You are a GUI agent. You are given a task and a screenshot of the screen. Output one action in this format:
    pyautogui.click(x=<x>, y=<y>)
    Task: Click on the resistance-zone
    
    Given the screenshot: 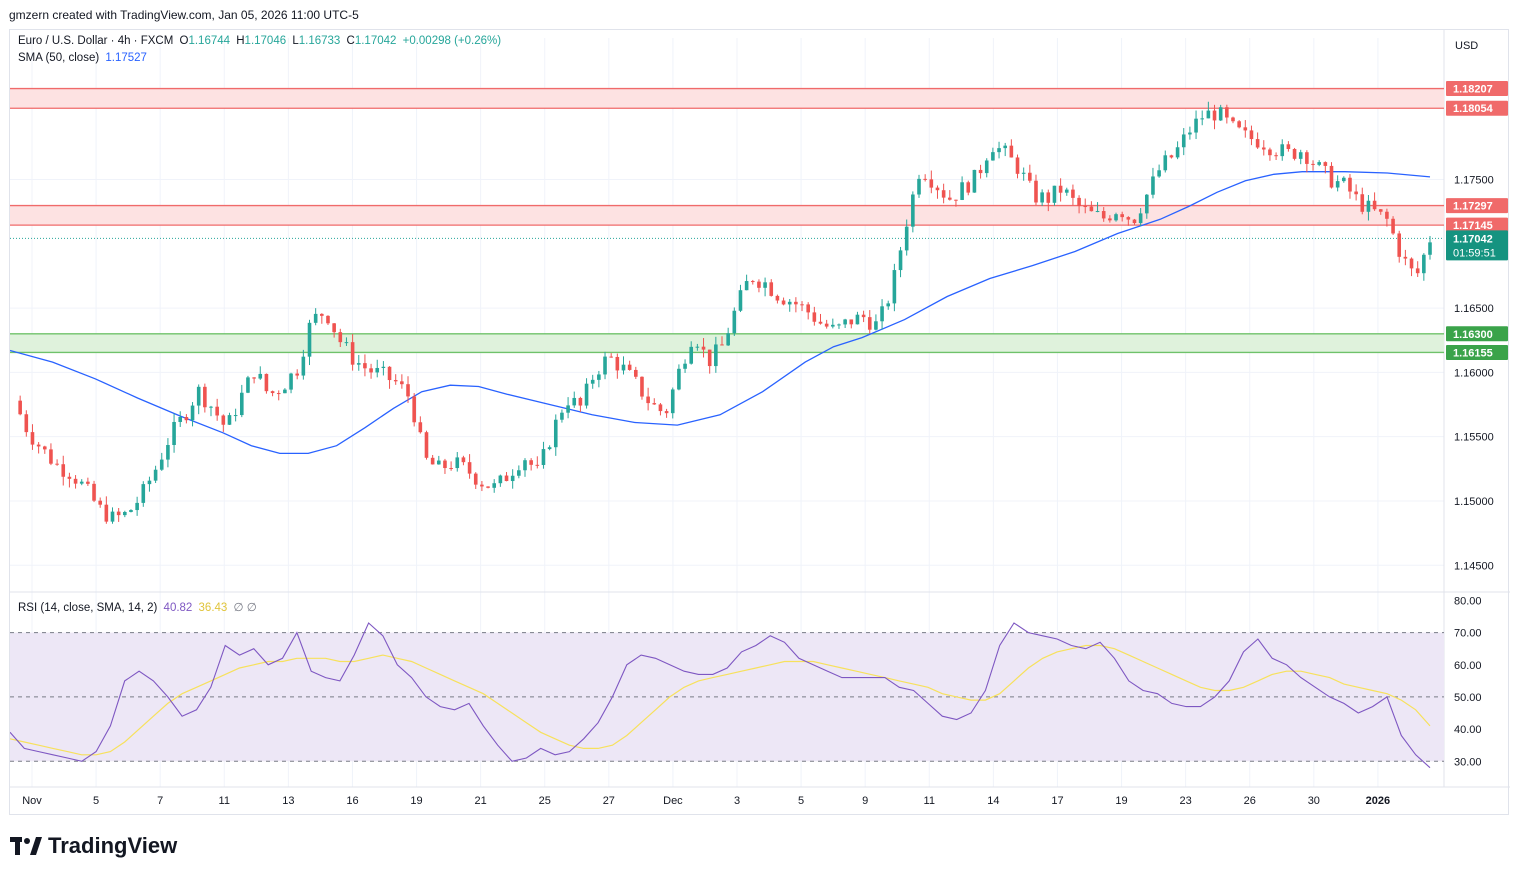 What is the action you would take?
    pyautogui.click(x=727, y=215)
    